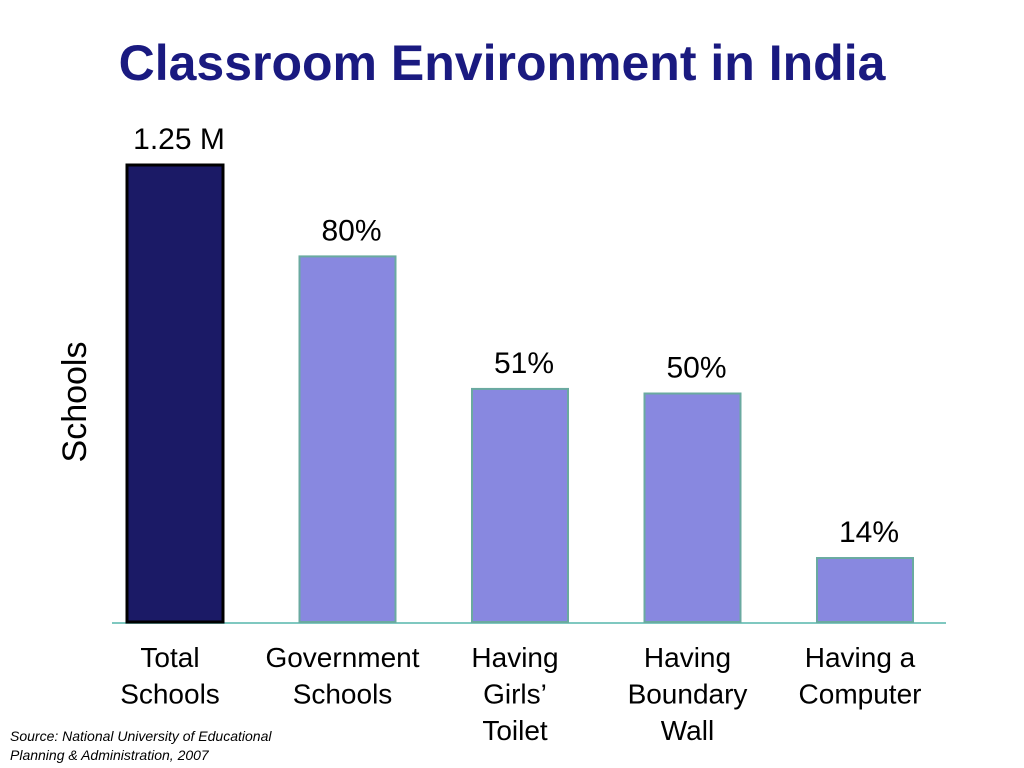  What do you see at coordinates (179, 139) in the screenshot?
I see `value-label: 1.25 M` at bounding box center [179, 139].